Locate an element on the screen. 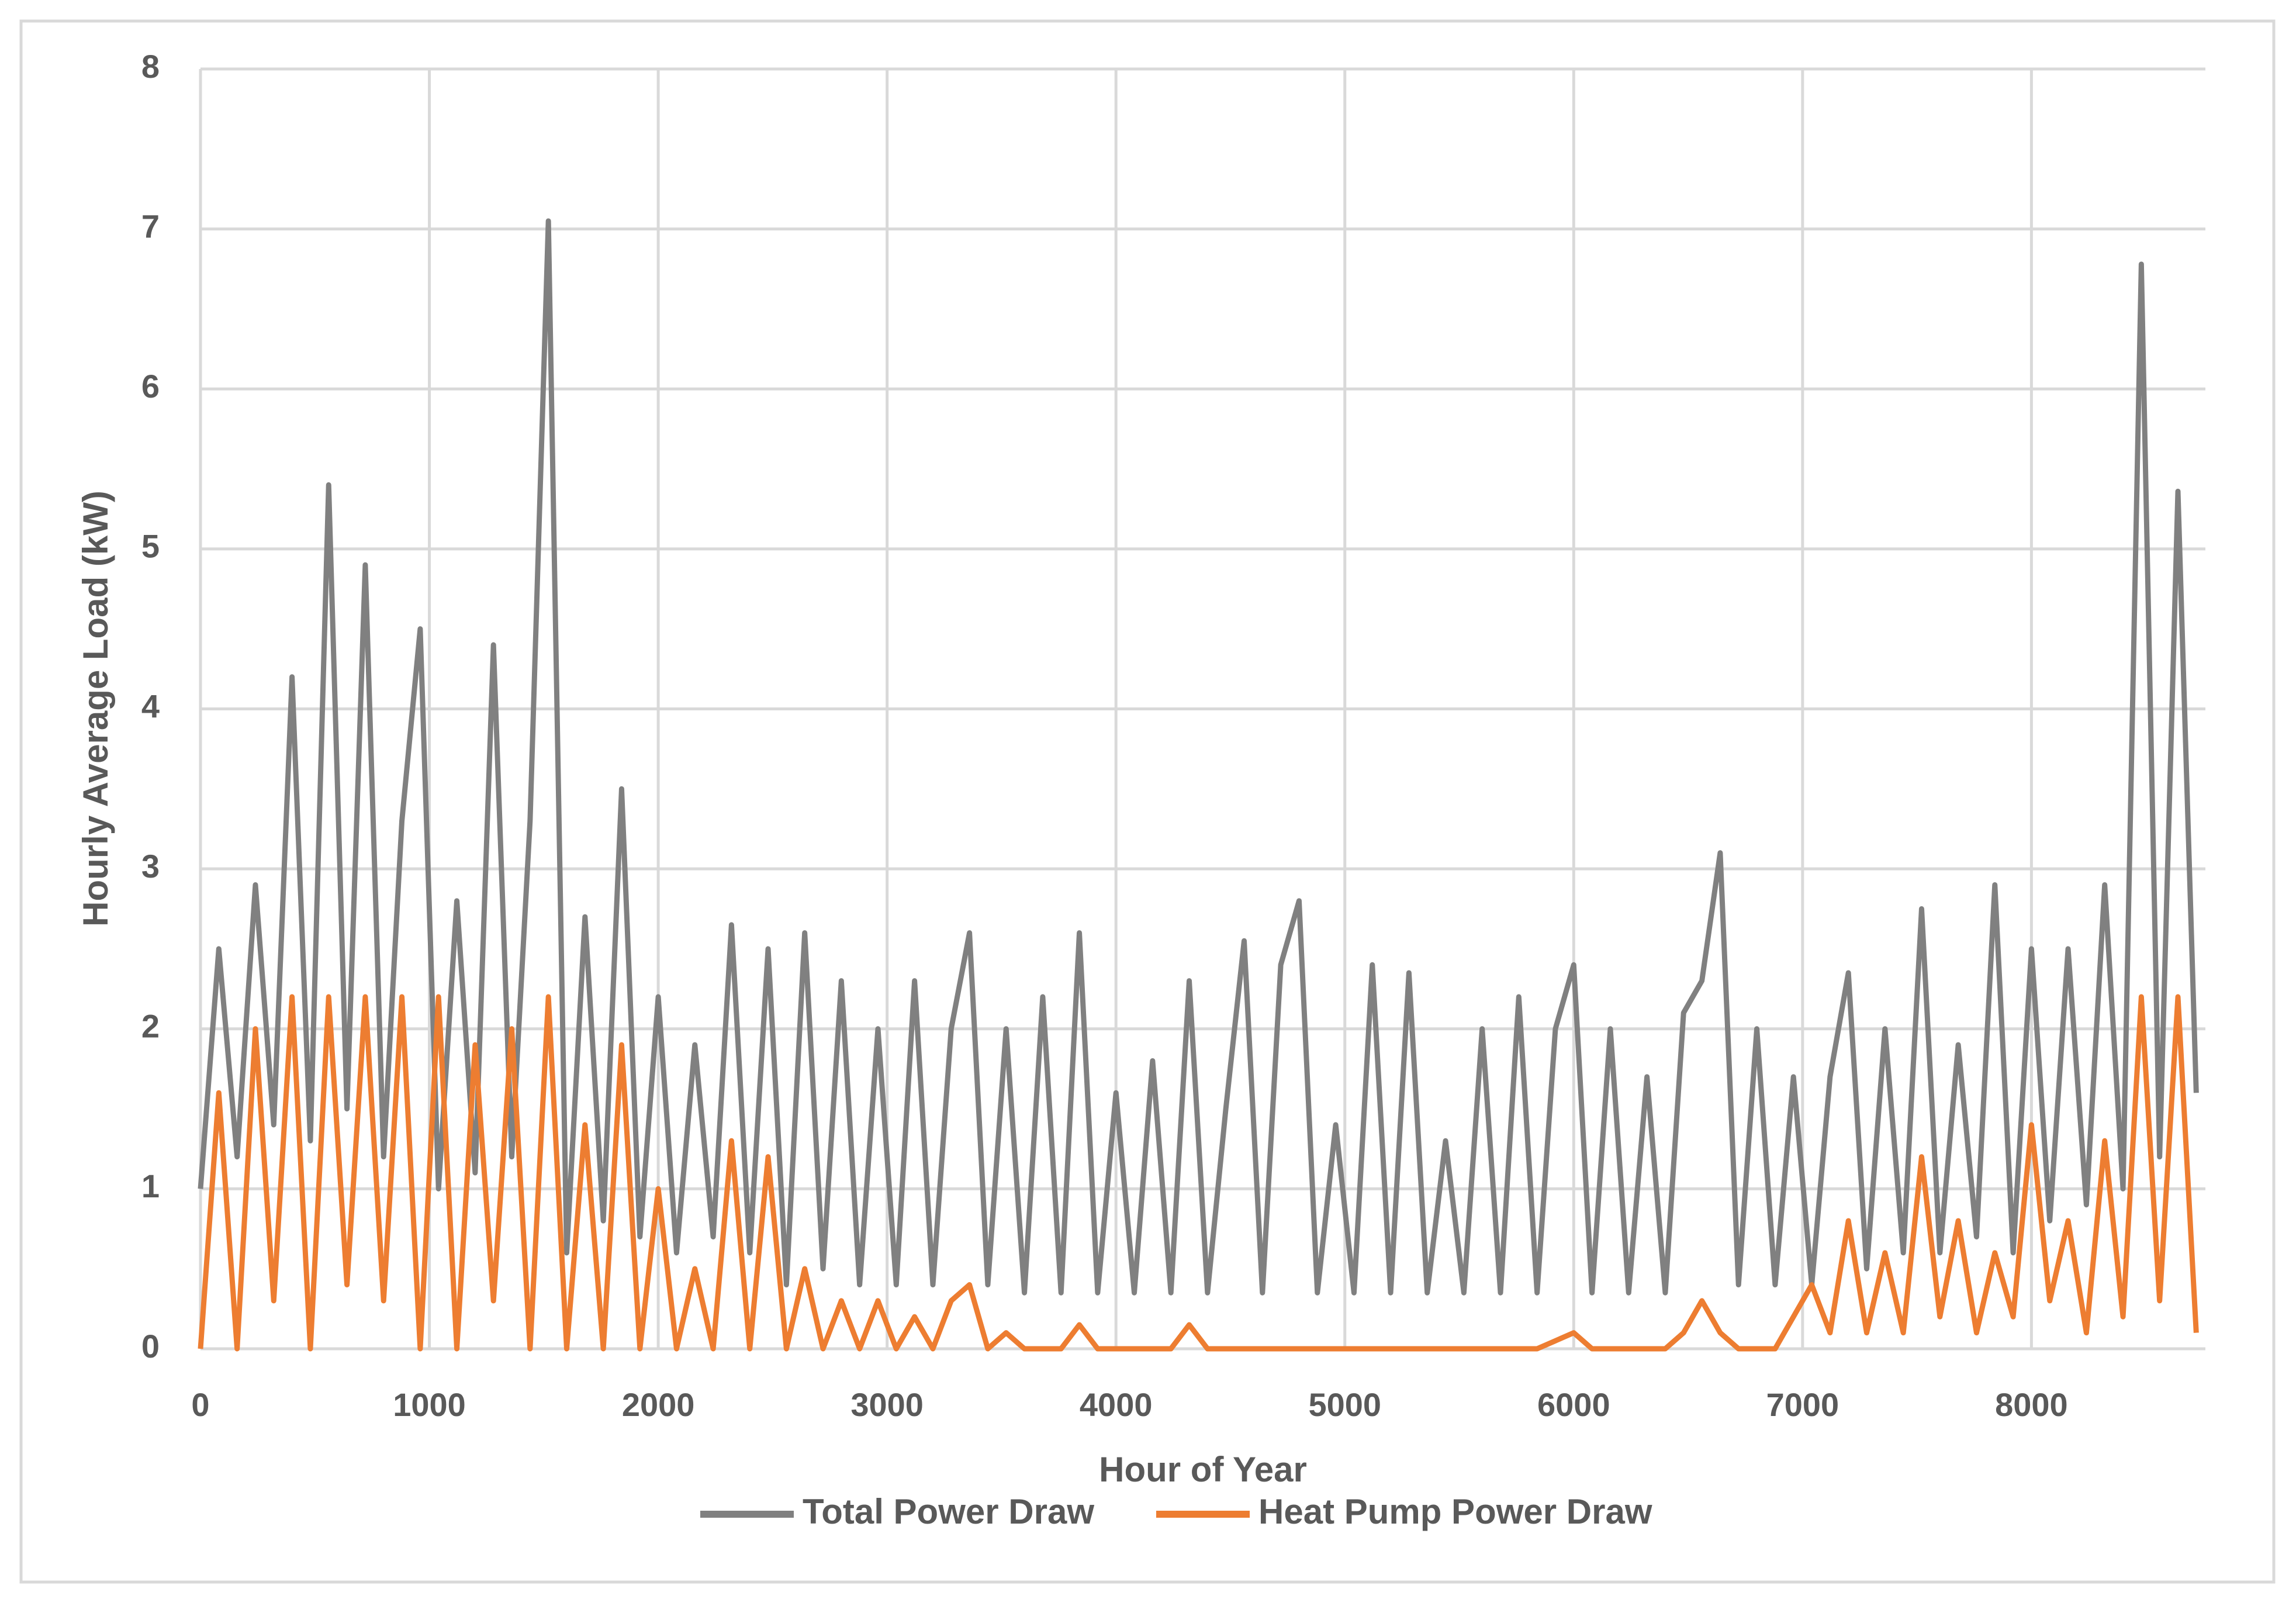 This screenshot has height=1599, width=2296. y-tick-label: 7 is located at coordinates (150, 226).